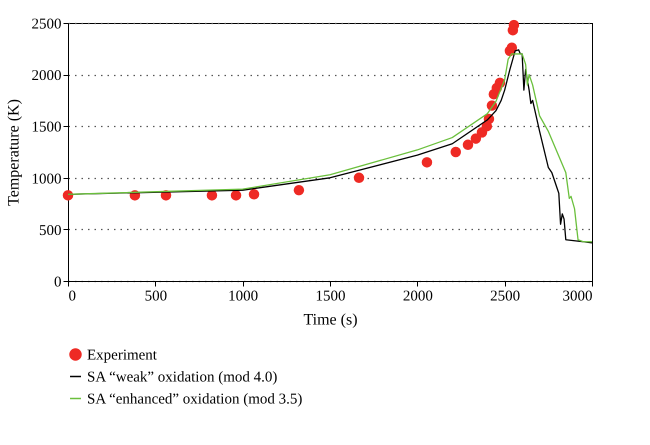 The image size is (650, 445). What do you see at coordinates (47, 128) in the screenshot?
I see `y-tick-label: 1500` at bounding box center [47, 128].